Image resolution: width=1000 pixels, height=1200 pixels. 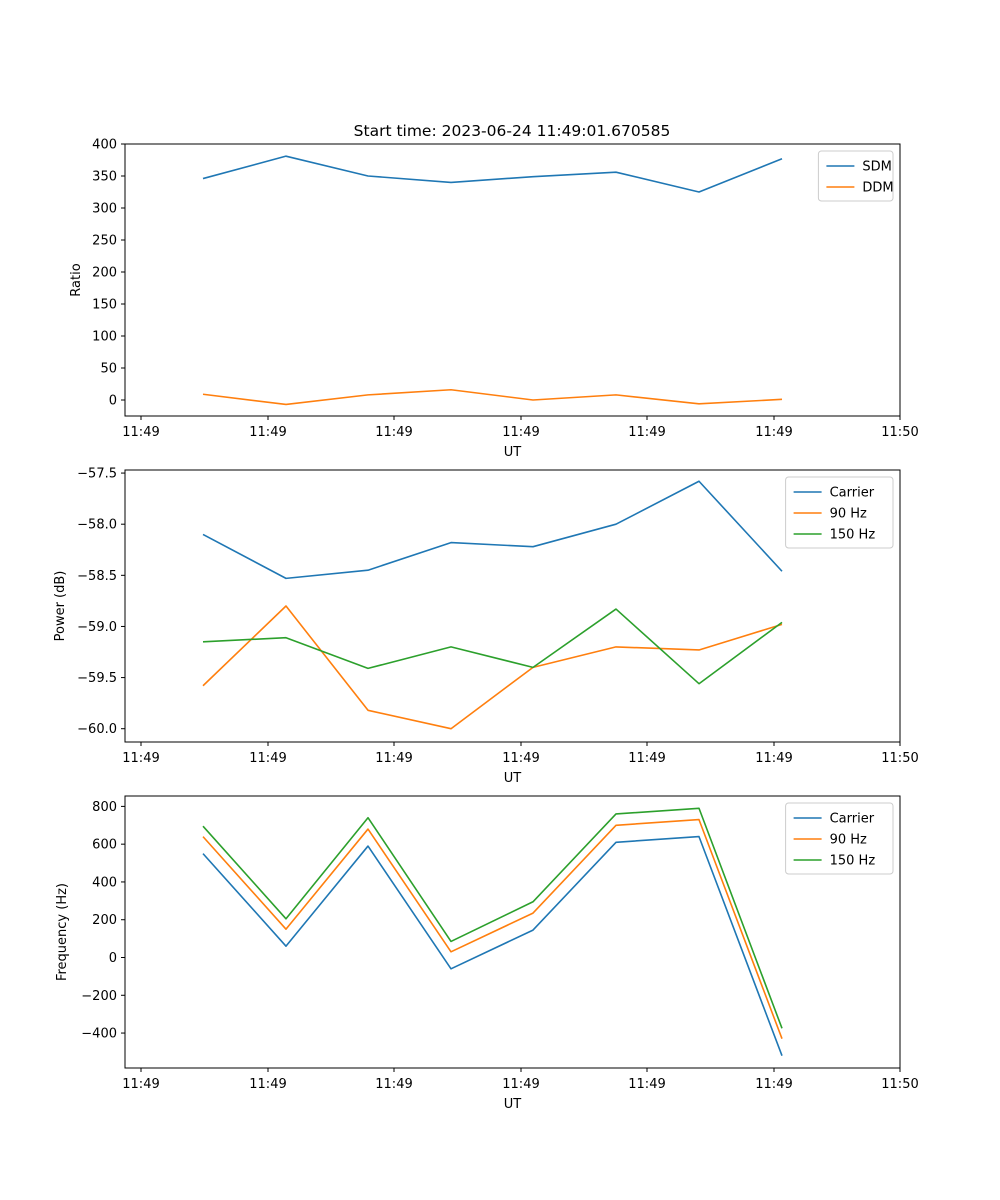 What do you see at coordinates (97, 474) in the screenshot?
I see `y-tick-label: −57.5` at bounding box center [97, 474].